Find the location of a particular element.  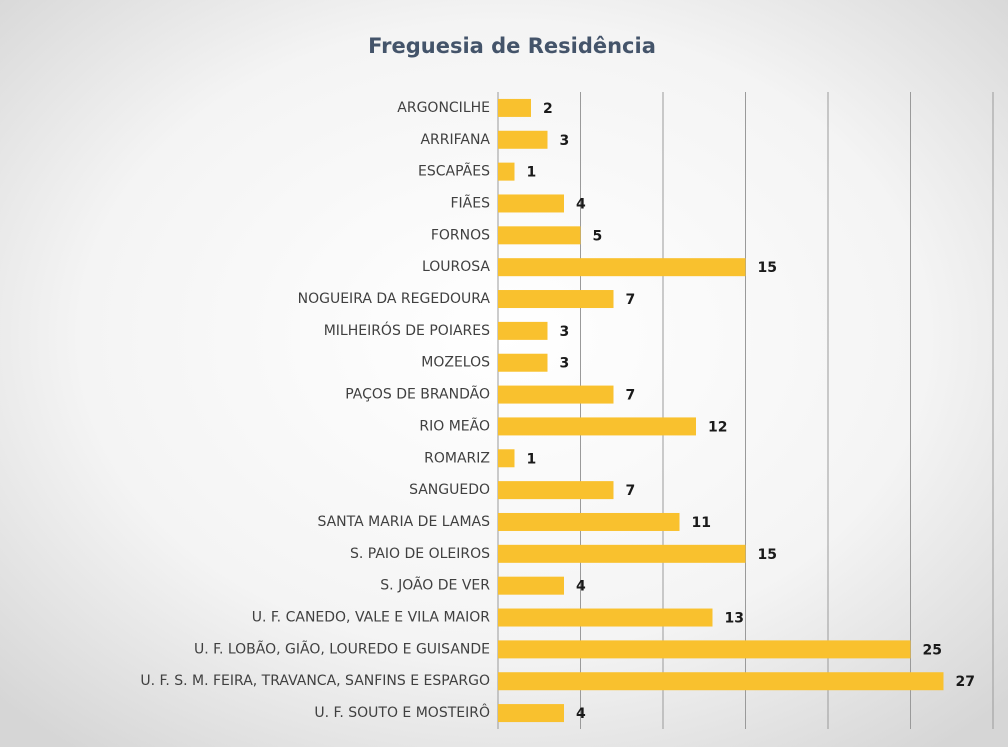

category-label: MILHEIRÓS DE POIARES is located at coordinates (407, 330).